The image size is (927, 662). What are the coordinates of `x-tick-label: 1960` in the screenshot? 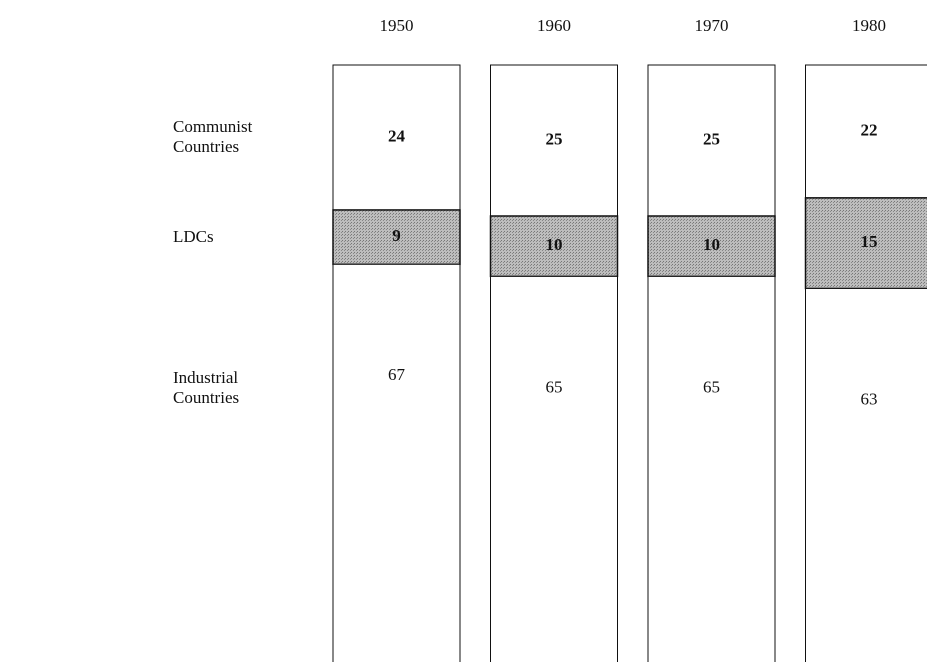 It's located at (554, 25).